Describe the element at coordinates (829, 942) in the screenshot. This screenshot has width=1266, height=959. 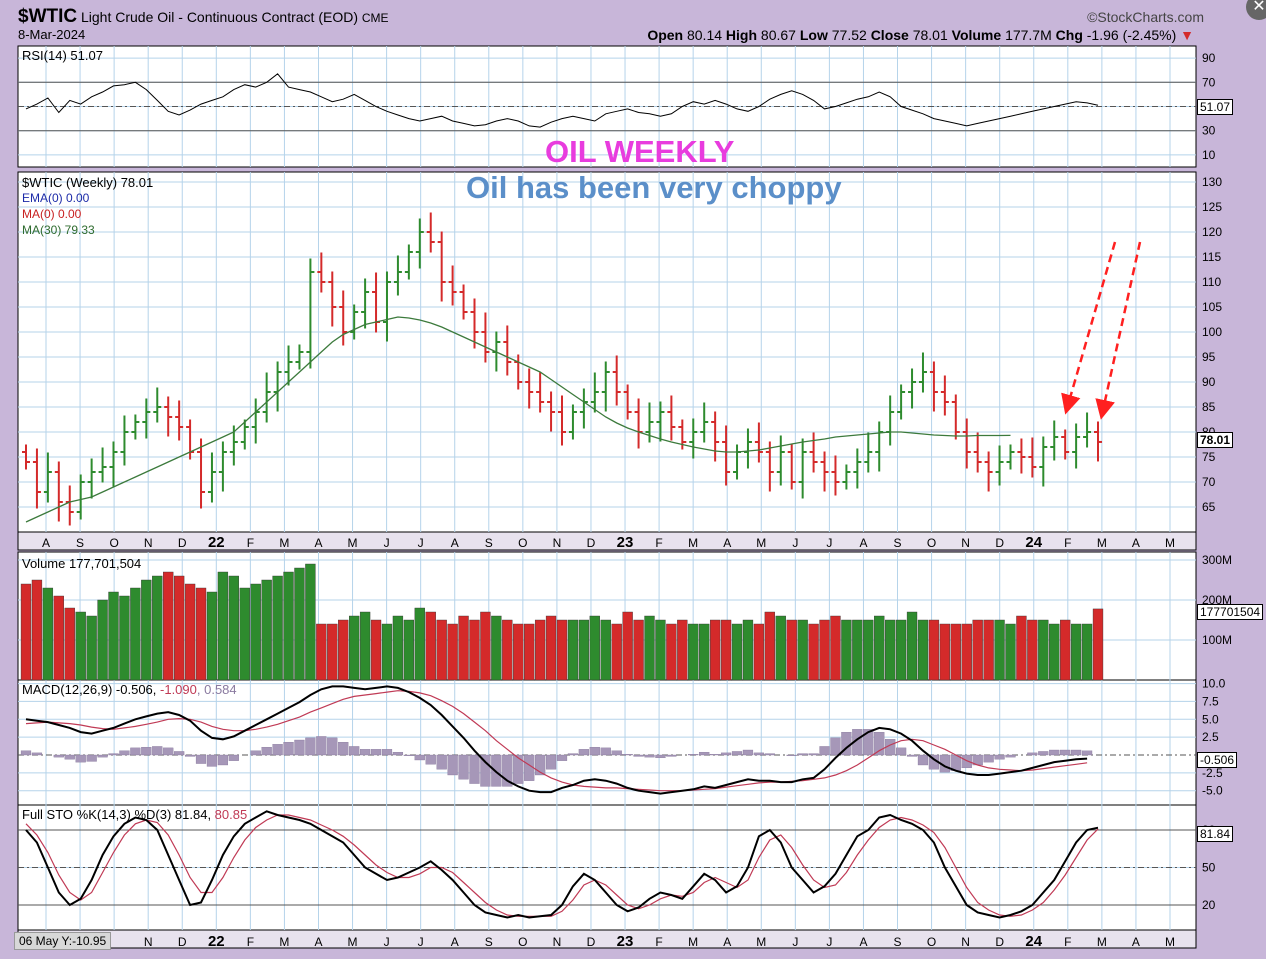
I see `x-tick-label-bottom: J` at that location.